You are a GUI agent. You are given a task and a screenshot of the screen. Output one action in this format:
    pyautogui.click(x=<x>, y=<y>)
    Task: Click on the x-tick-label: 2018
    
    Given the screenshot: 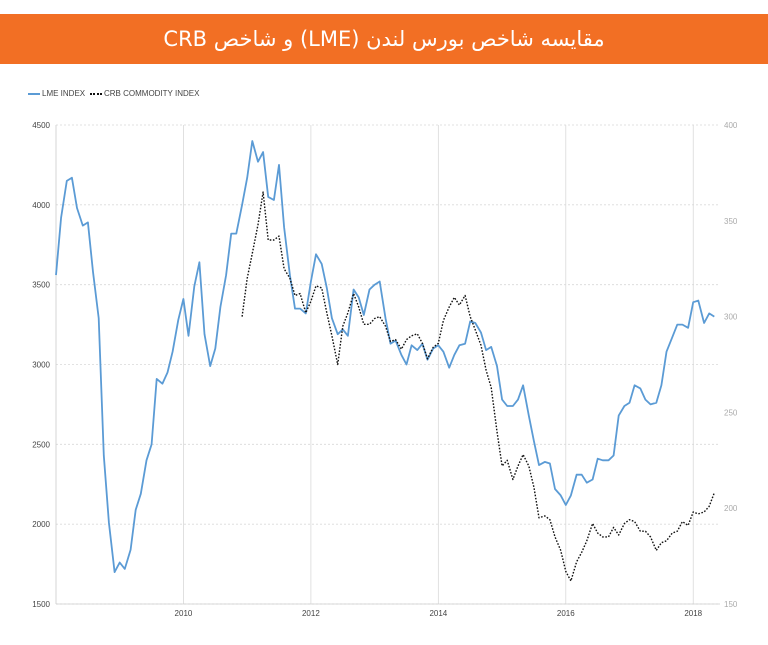 What is the action you would take?
    pyautogui.click(x=693, y=613)
    